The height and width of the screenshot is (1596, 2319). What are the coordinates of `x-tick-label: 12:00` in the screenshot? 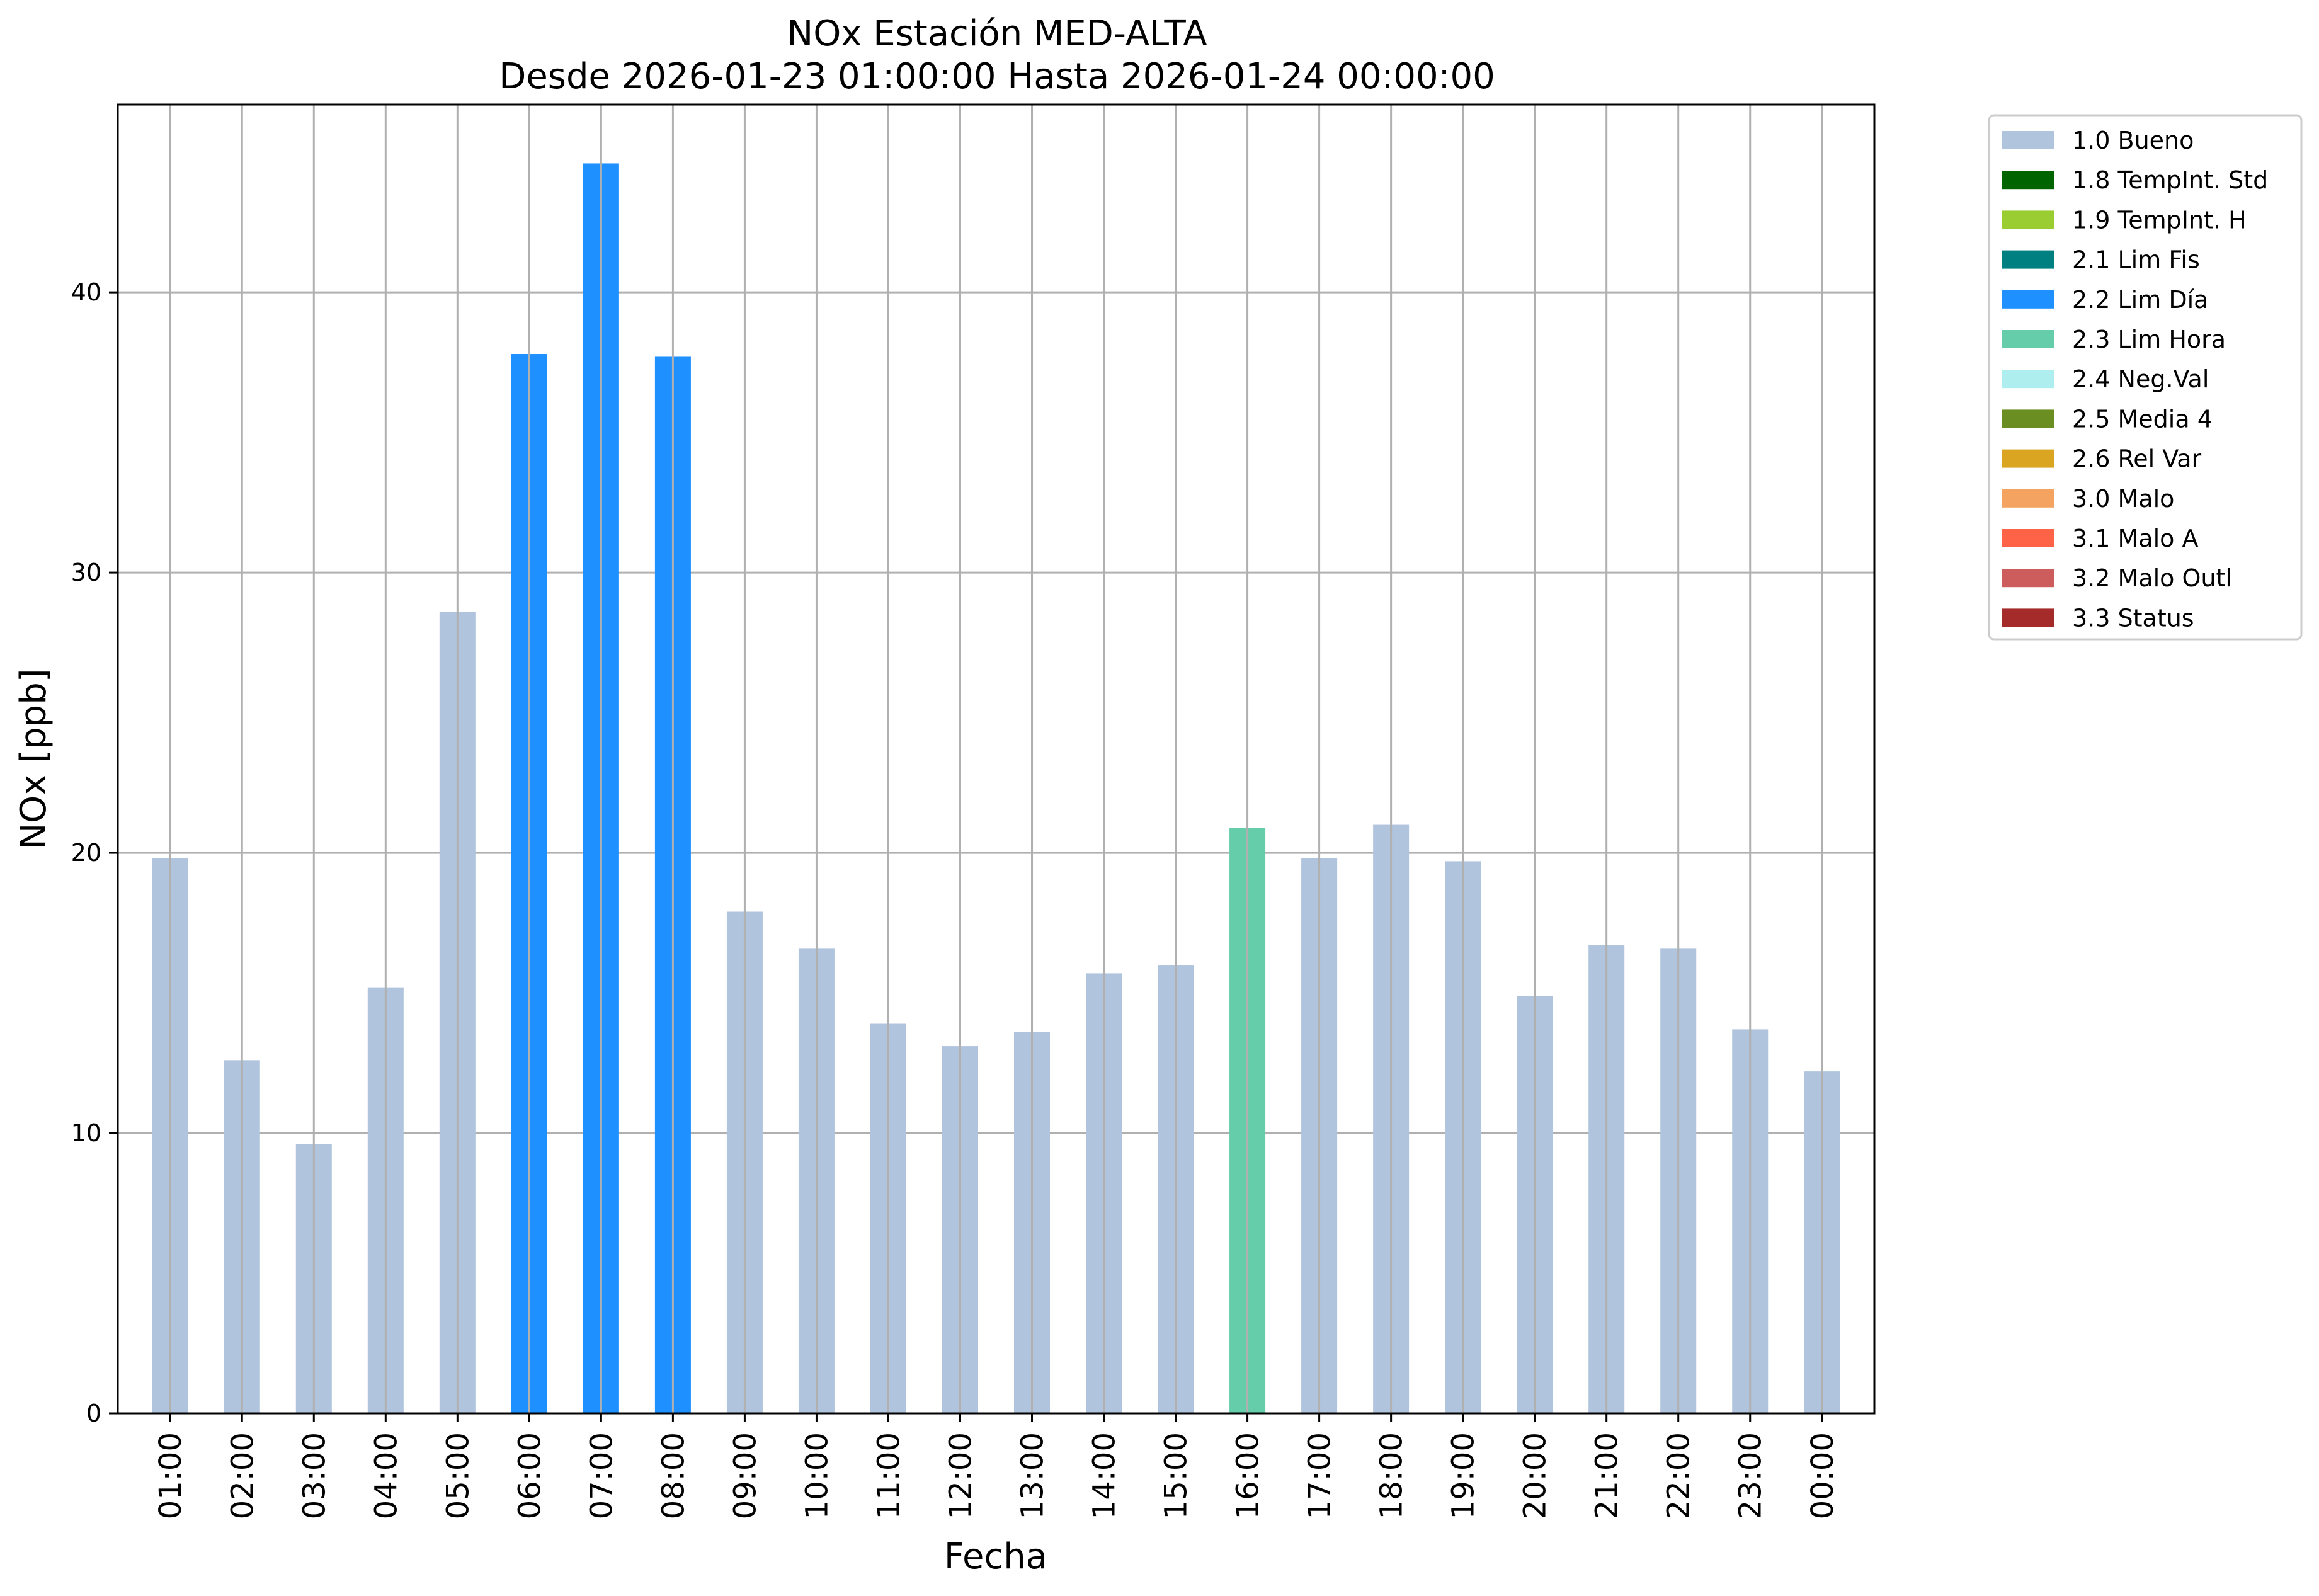 It's located at (960, 1475).